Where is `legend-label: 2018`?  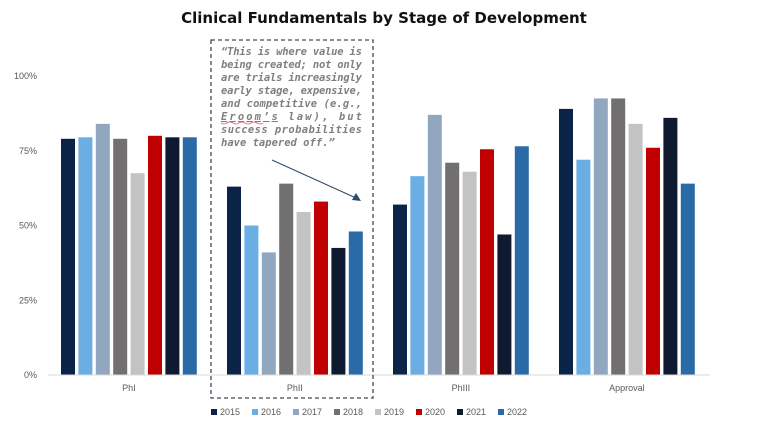 legend-label: 2018 is located at coordinates (353, 412).